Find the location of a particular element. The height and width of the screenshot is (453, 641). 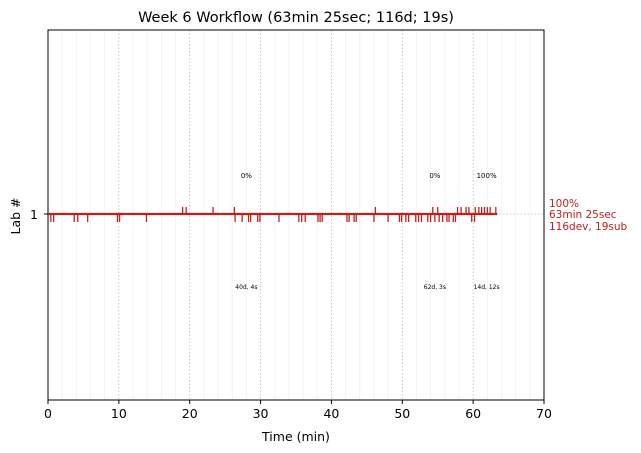

x-tick-label: 40 is located at coordinates (331, 413).